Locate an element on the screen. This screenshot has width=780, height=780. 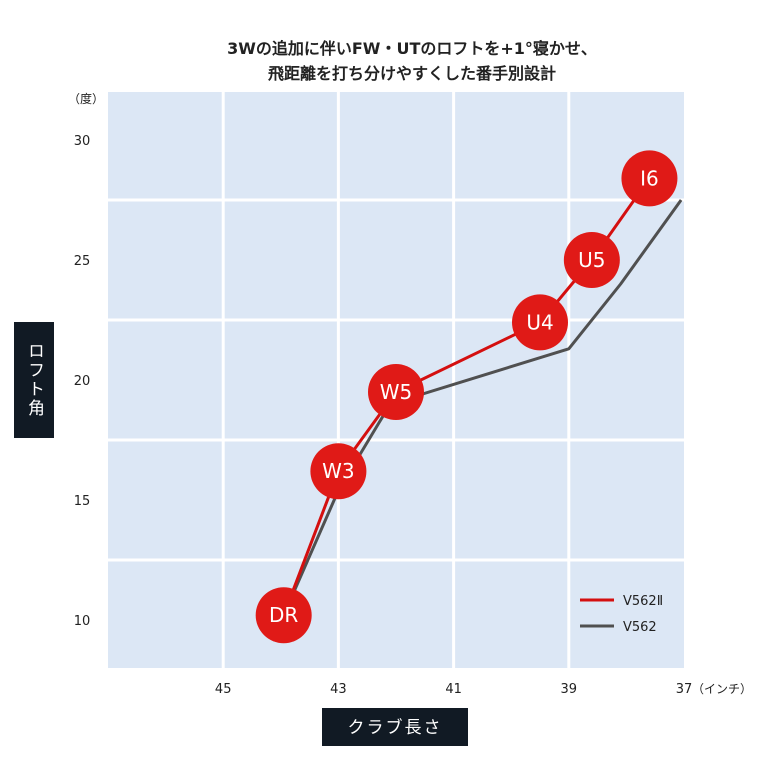
x-axis-title-box is located at coordinates (395, 727).